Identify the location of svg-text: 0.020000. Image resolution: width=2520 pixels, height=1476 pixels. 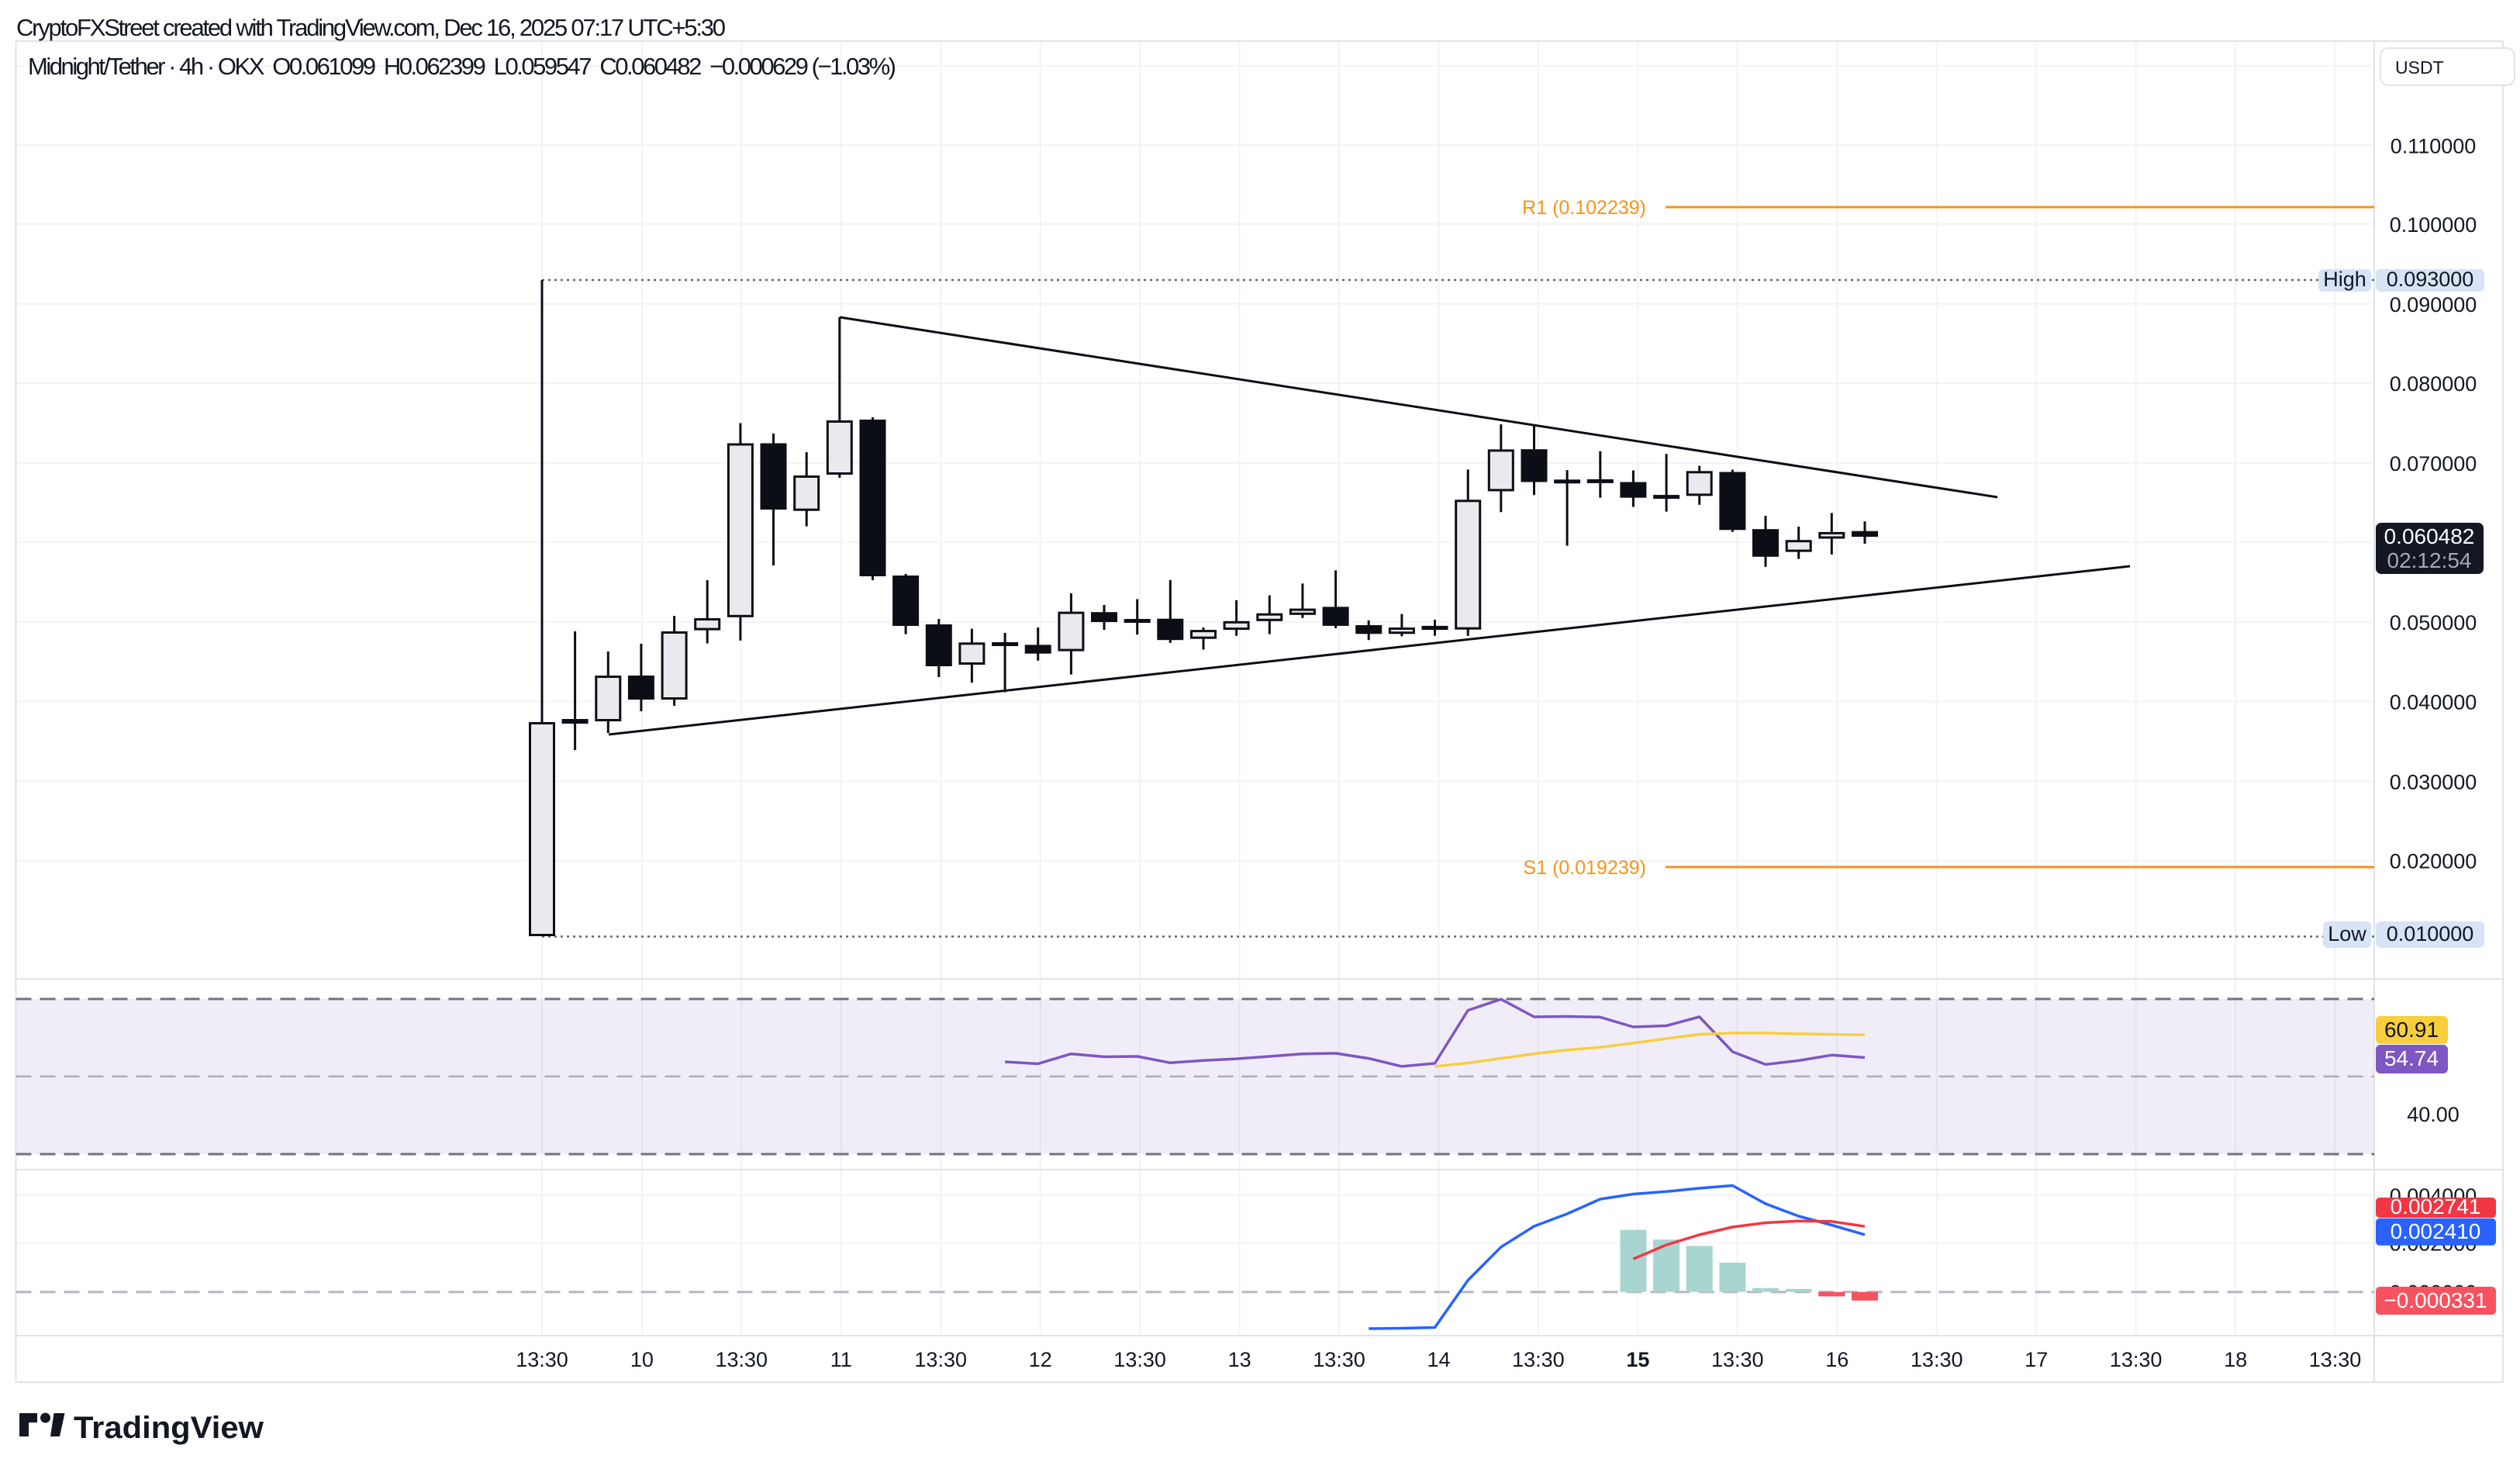
(2433, 861).